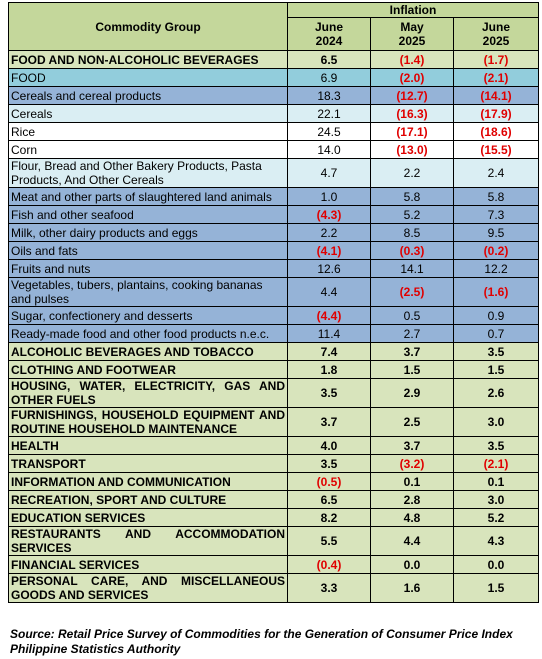 This screenshot has height=659, width=542. Describe the element at coordinates (496, 250) in the screenshot. I see `row-value: (0.2)` at that location.